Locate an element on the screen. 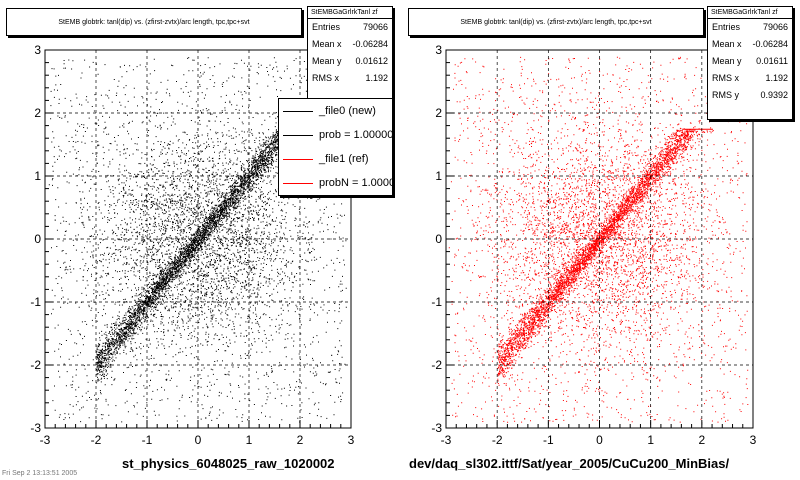 The height and width of the screenshot is (480, 800). right-stats-rmsy-row: RMS y 0.9392 is located at coordinates (750, 95).